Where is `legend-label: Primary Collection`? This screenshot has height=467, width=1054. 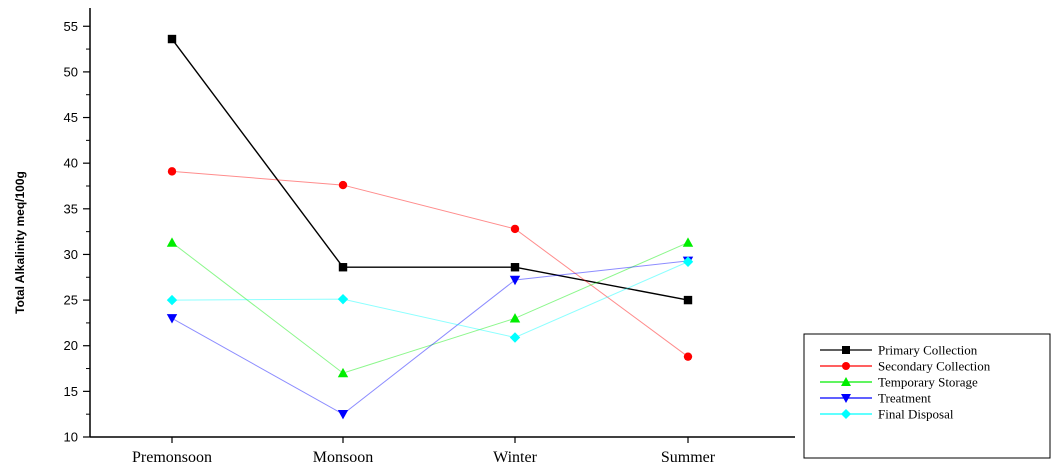 legend-label: Primary Collection is located at coordinates (928, 350).